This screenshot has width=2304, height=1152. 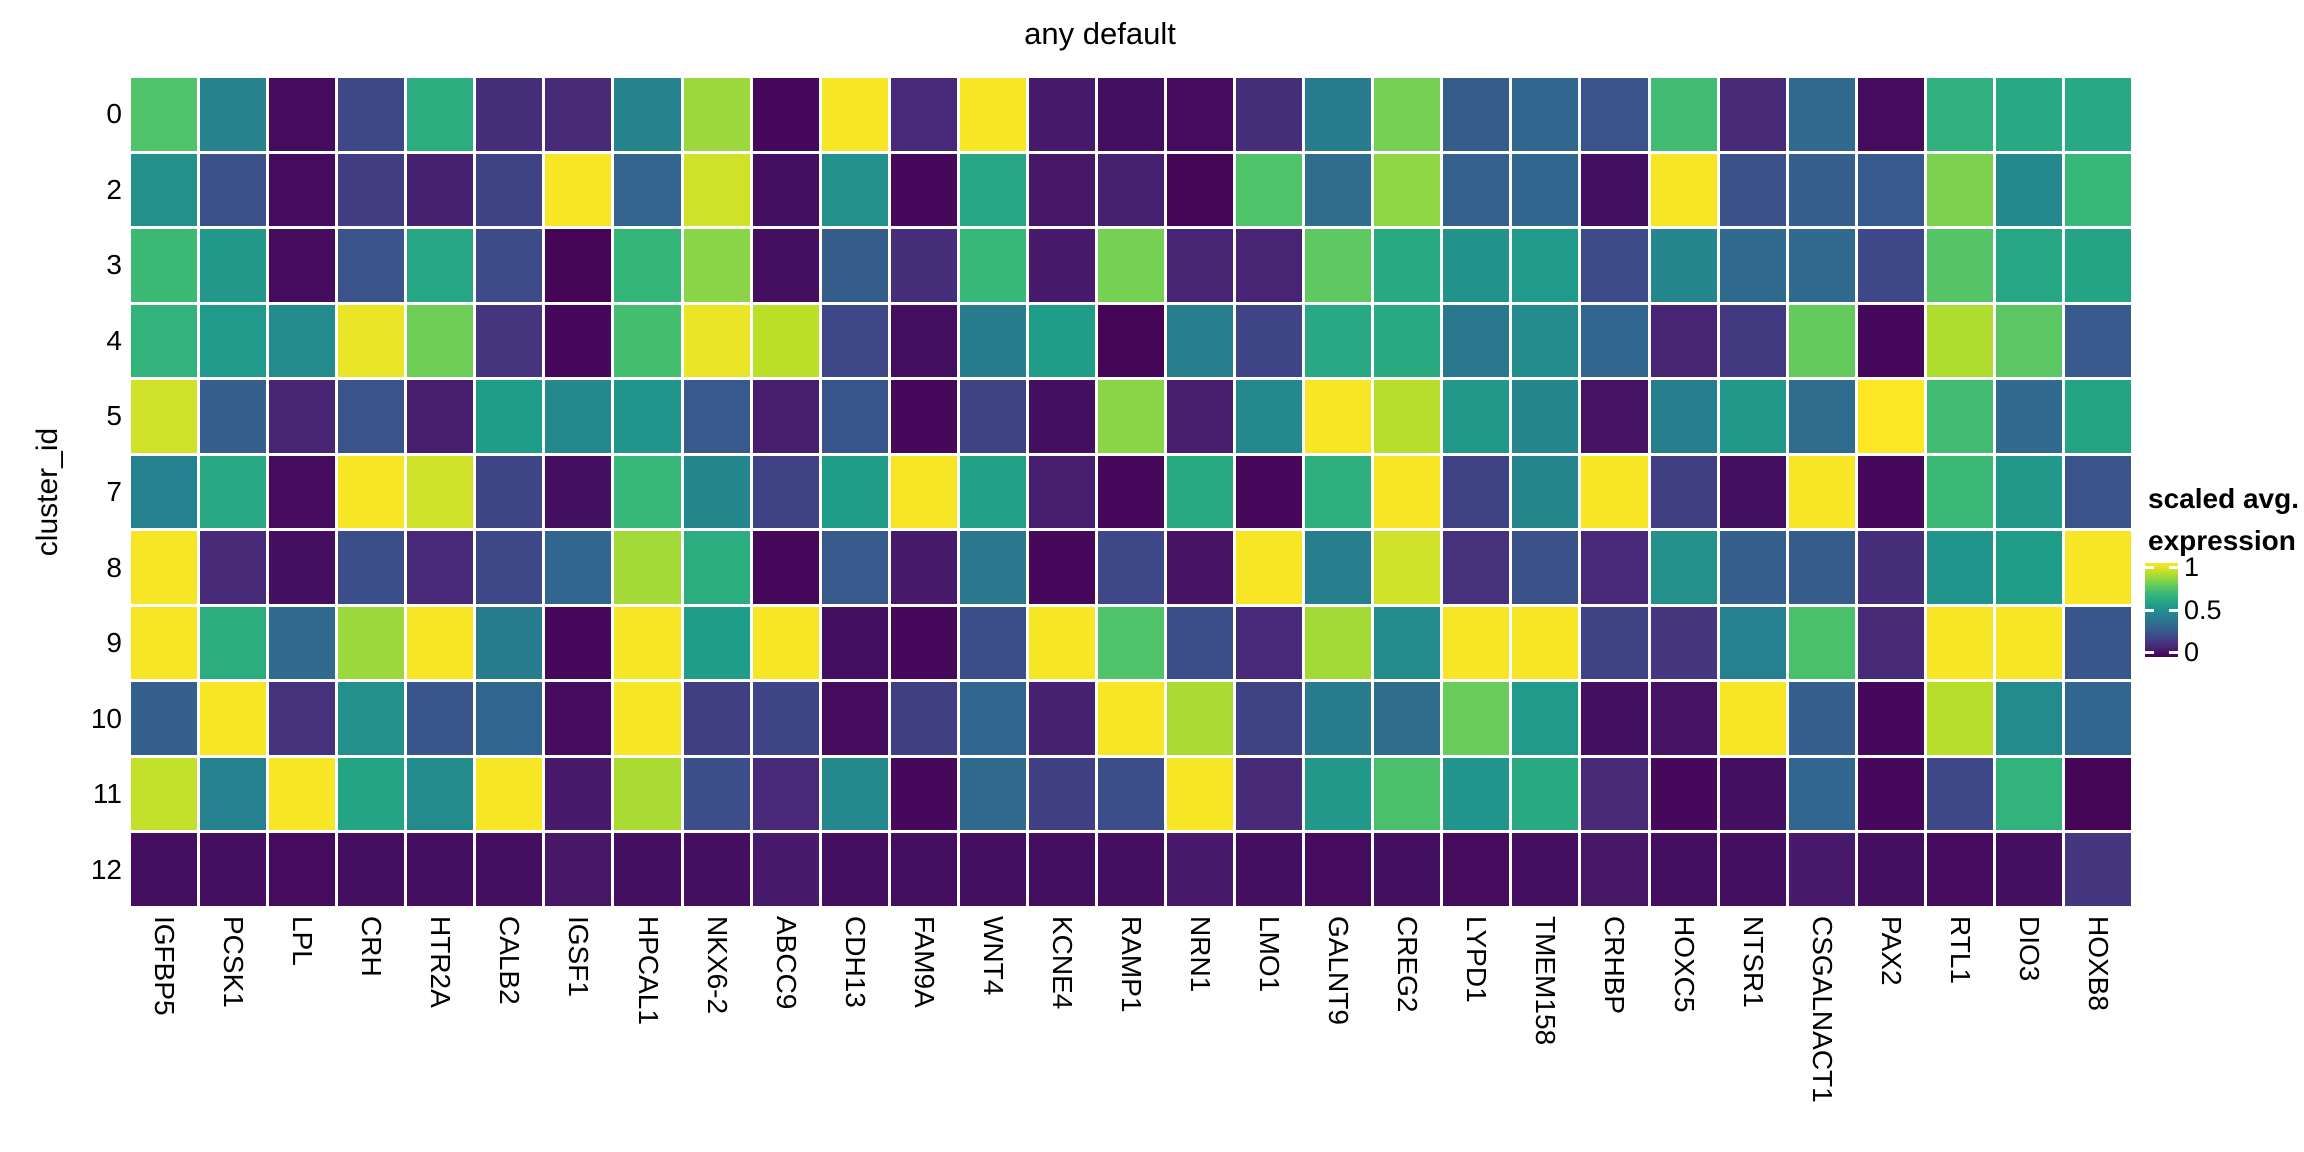 What do you see at coordinates (114, 567) in the screenshot?
I see `y-tick-label: 8` at bounding box center [114, 567].